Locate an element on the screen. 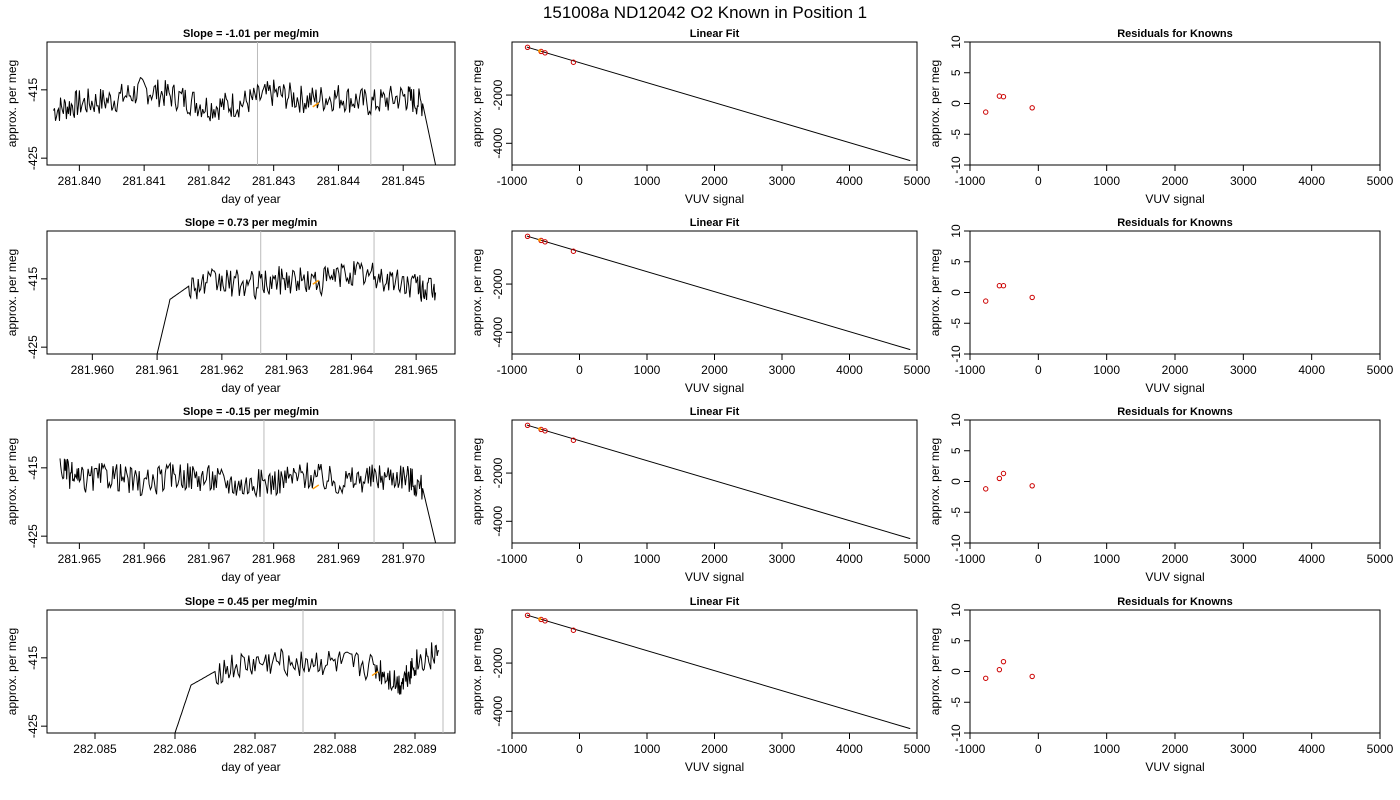 Image resolution: width=1400 pixels, height=800 pixels. x-tick-label: 281.960 is located at coordinates (93, 370).